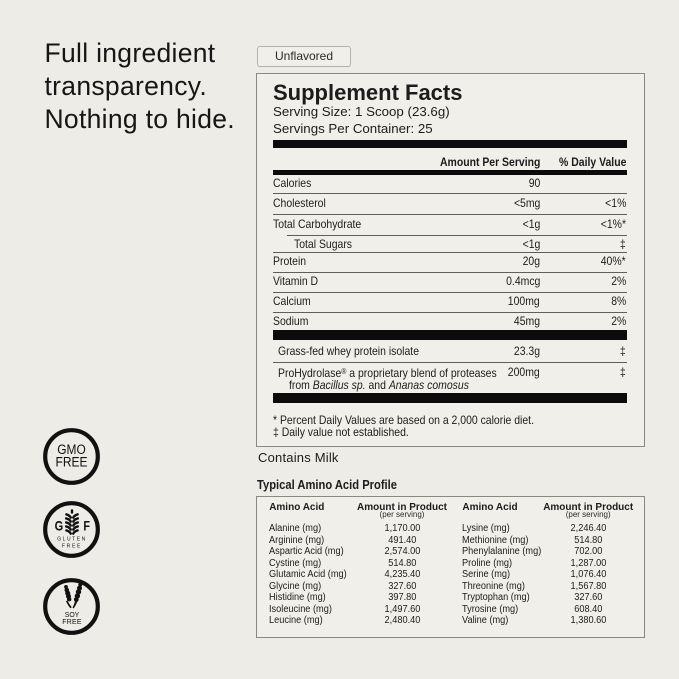  What do you see at coordinates (59, 527) in the screenshot?
I see `svg-text: G` at bounding box center [59, 527].